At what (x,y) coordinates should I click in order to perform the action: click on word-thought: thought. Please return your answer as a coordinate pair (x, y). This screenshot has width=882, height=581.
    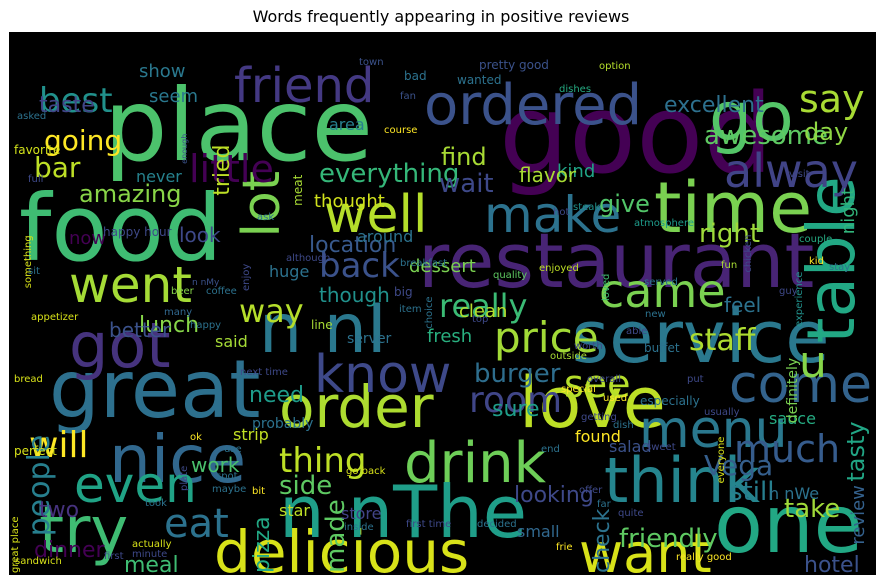
    Looking at the image, I should click on (349, 201).